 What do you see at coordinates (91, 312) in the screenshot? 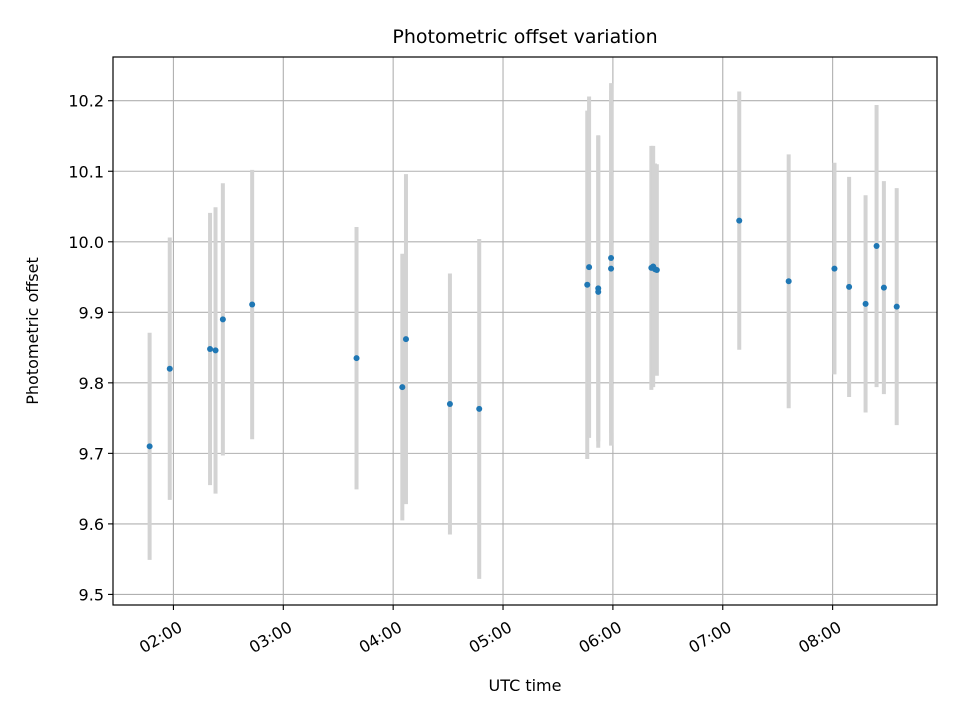
I see `y-tick-label: 9.9` at bounding box center [91, 312].